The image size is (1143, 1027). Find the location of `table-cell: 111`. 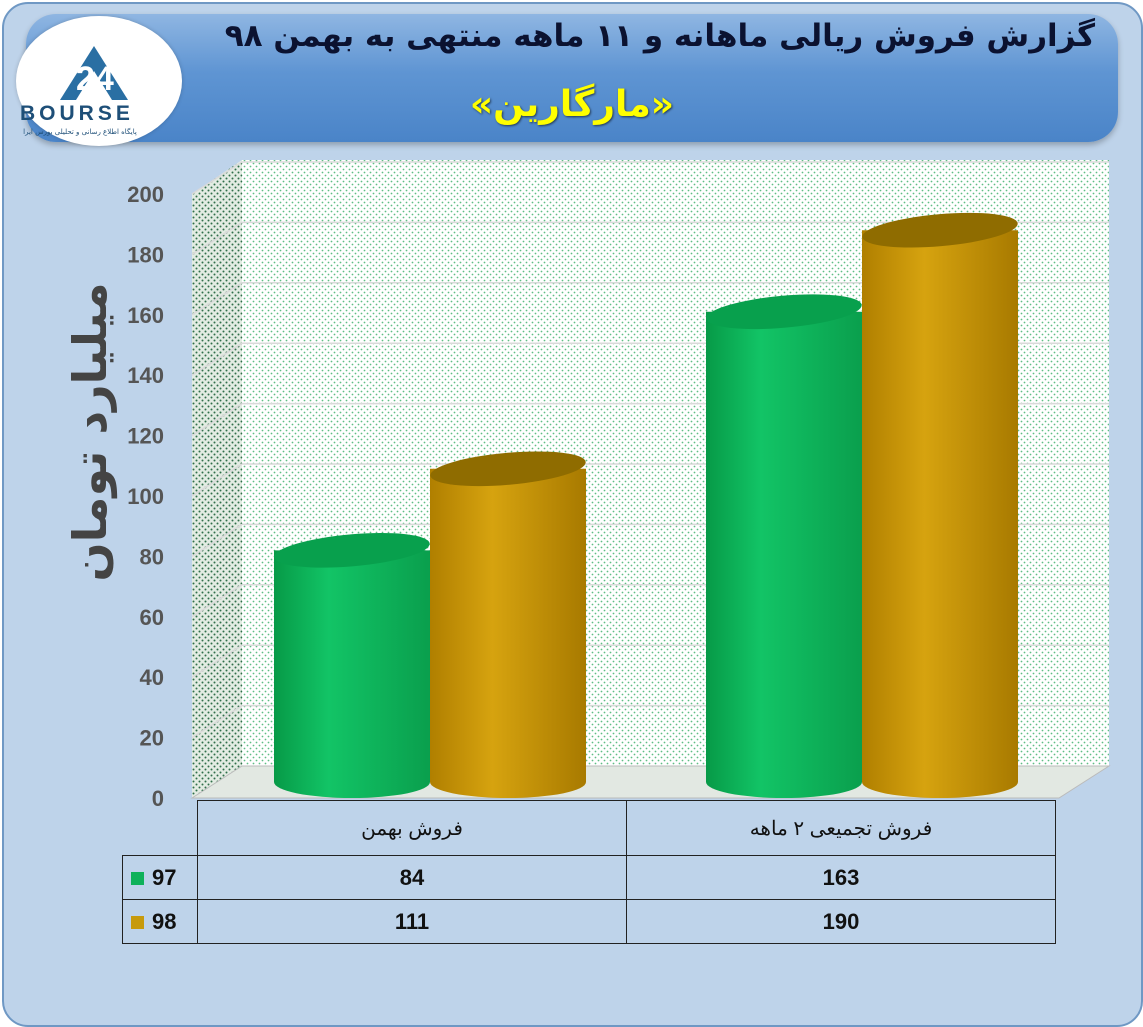

table-cell: 111 is located at coordinates (412, 921).